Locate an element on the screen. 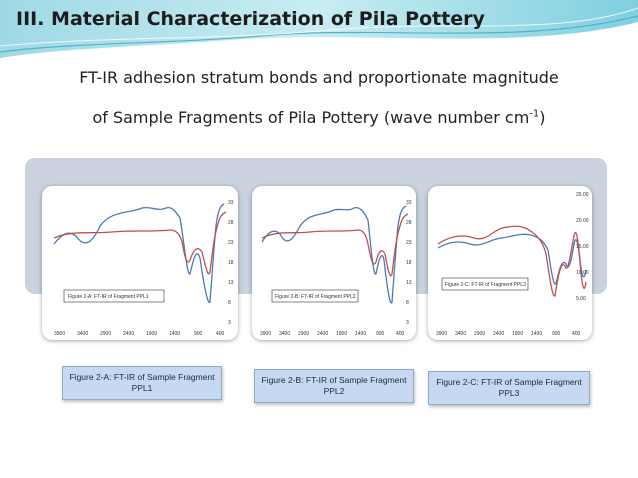  caption-ppl1-line2: PPL1 is located at coordinates (142, 388).